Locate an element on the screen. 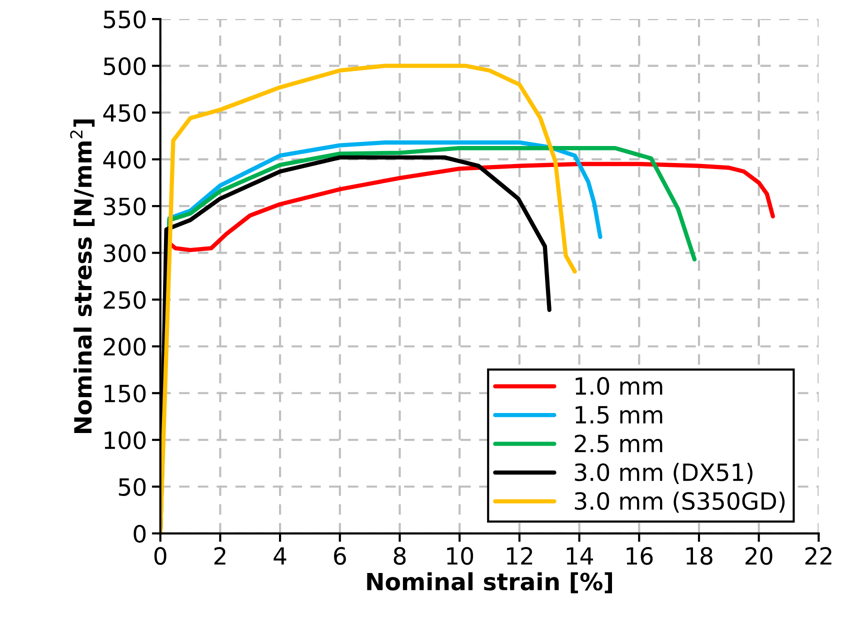  x-tick-label: 18 is located at coordinates (699, 556).